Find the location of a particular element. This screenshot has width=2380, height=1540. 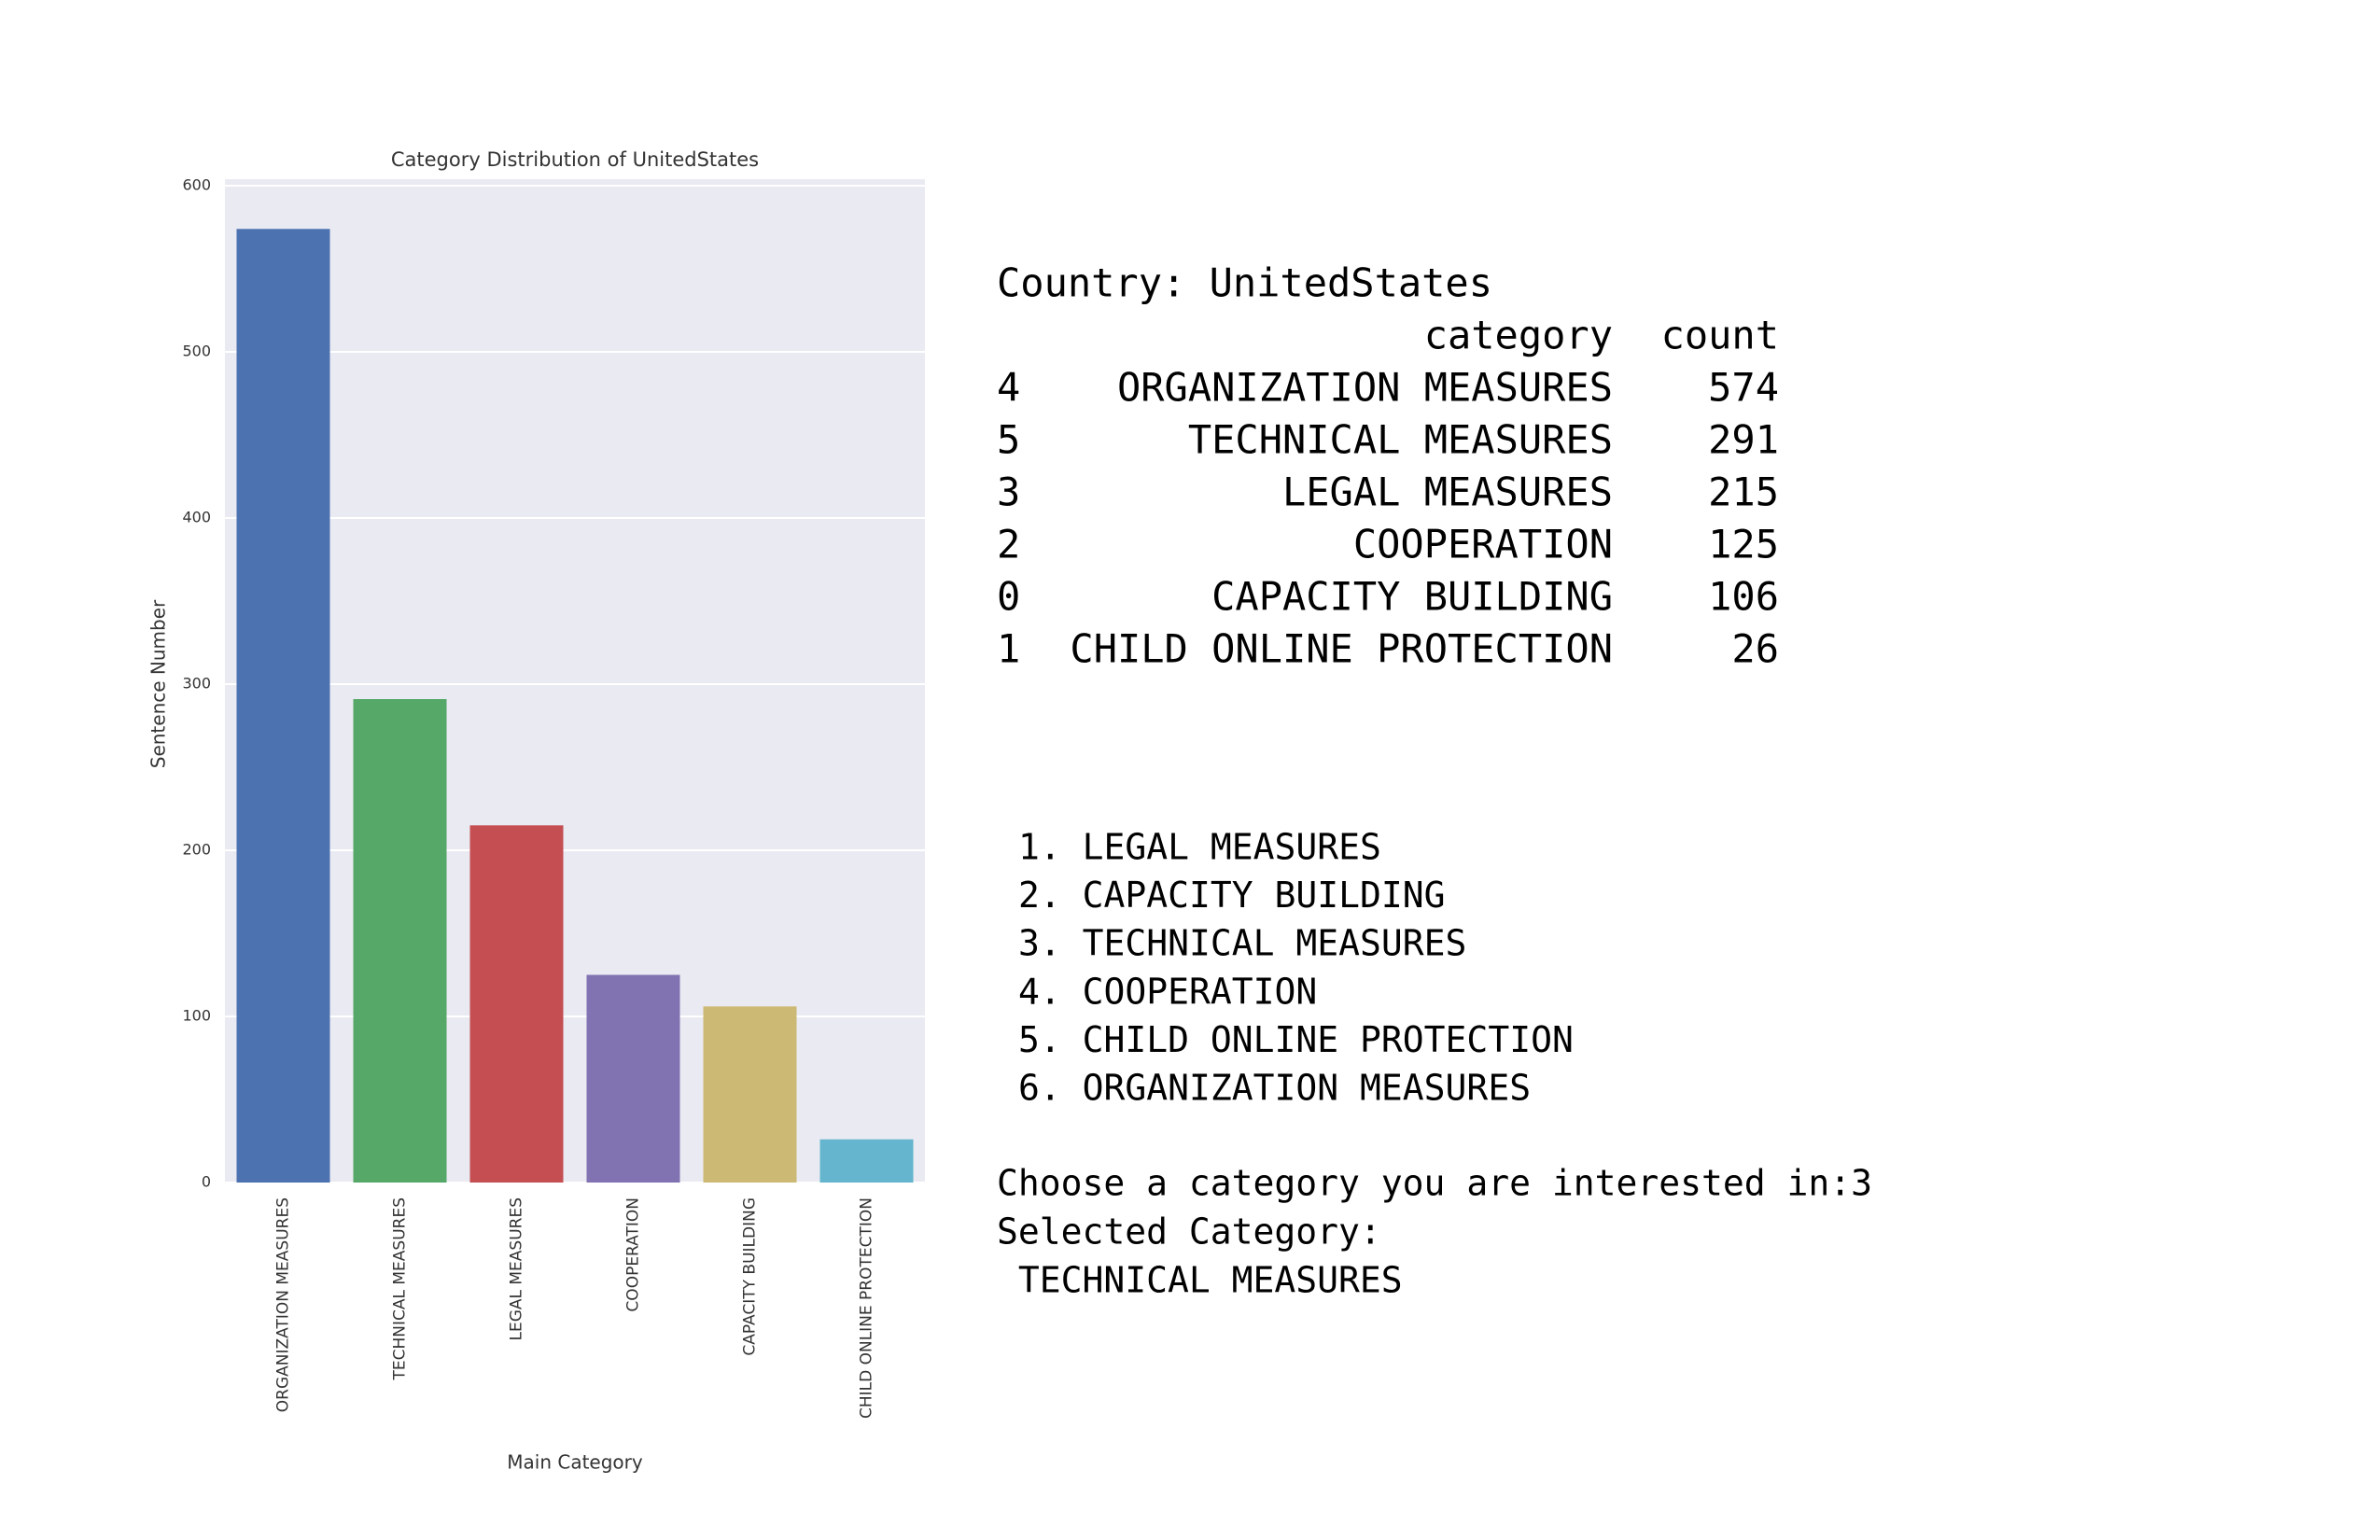

table-count: 291 is located at coordinates (1743, 440).